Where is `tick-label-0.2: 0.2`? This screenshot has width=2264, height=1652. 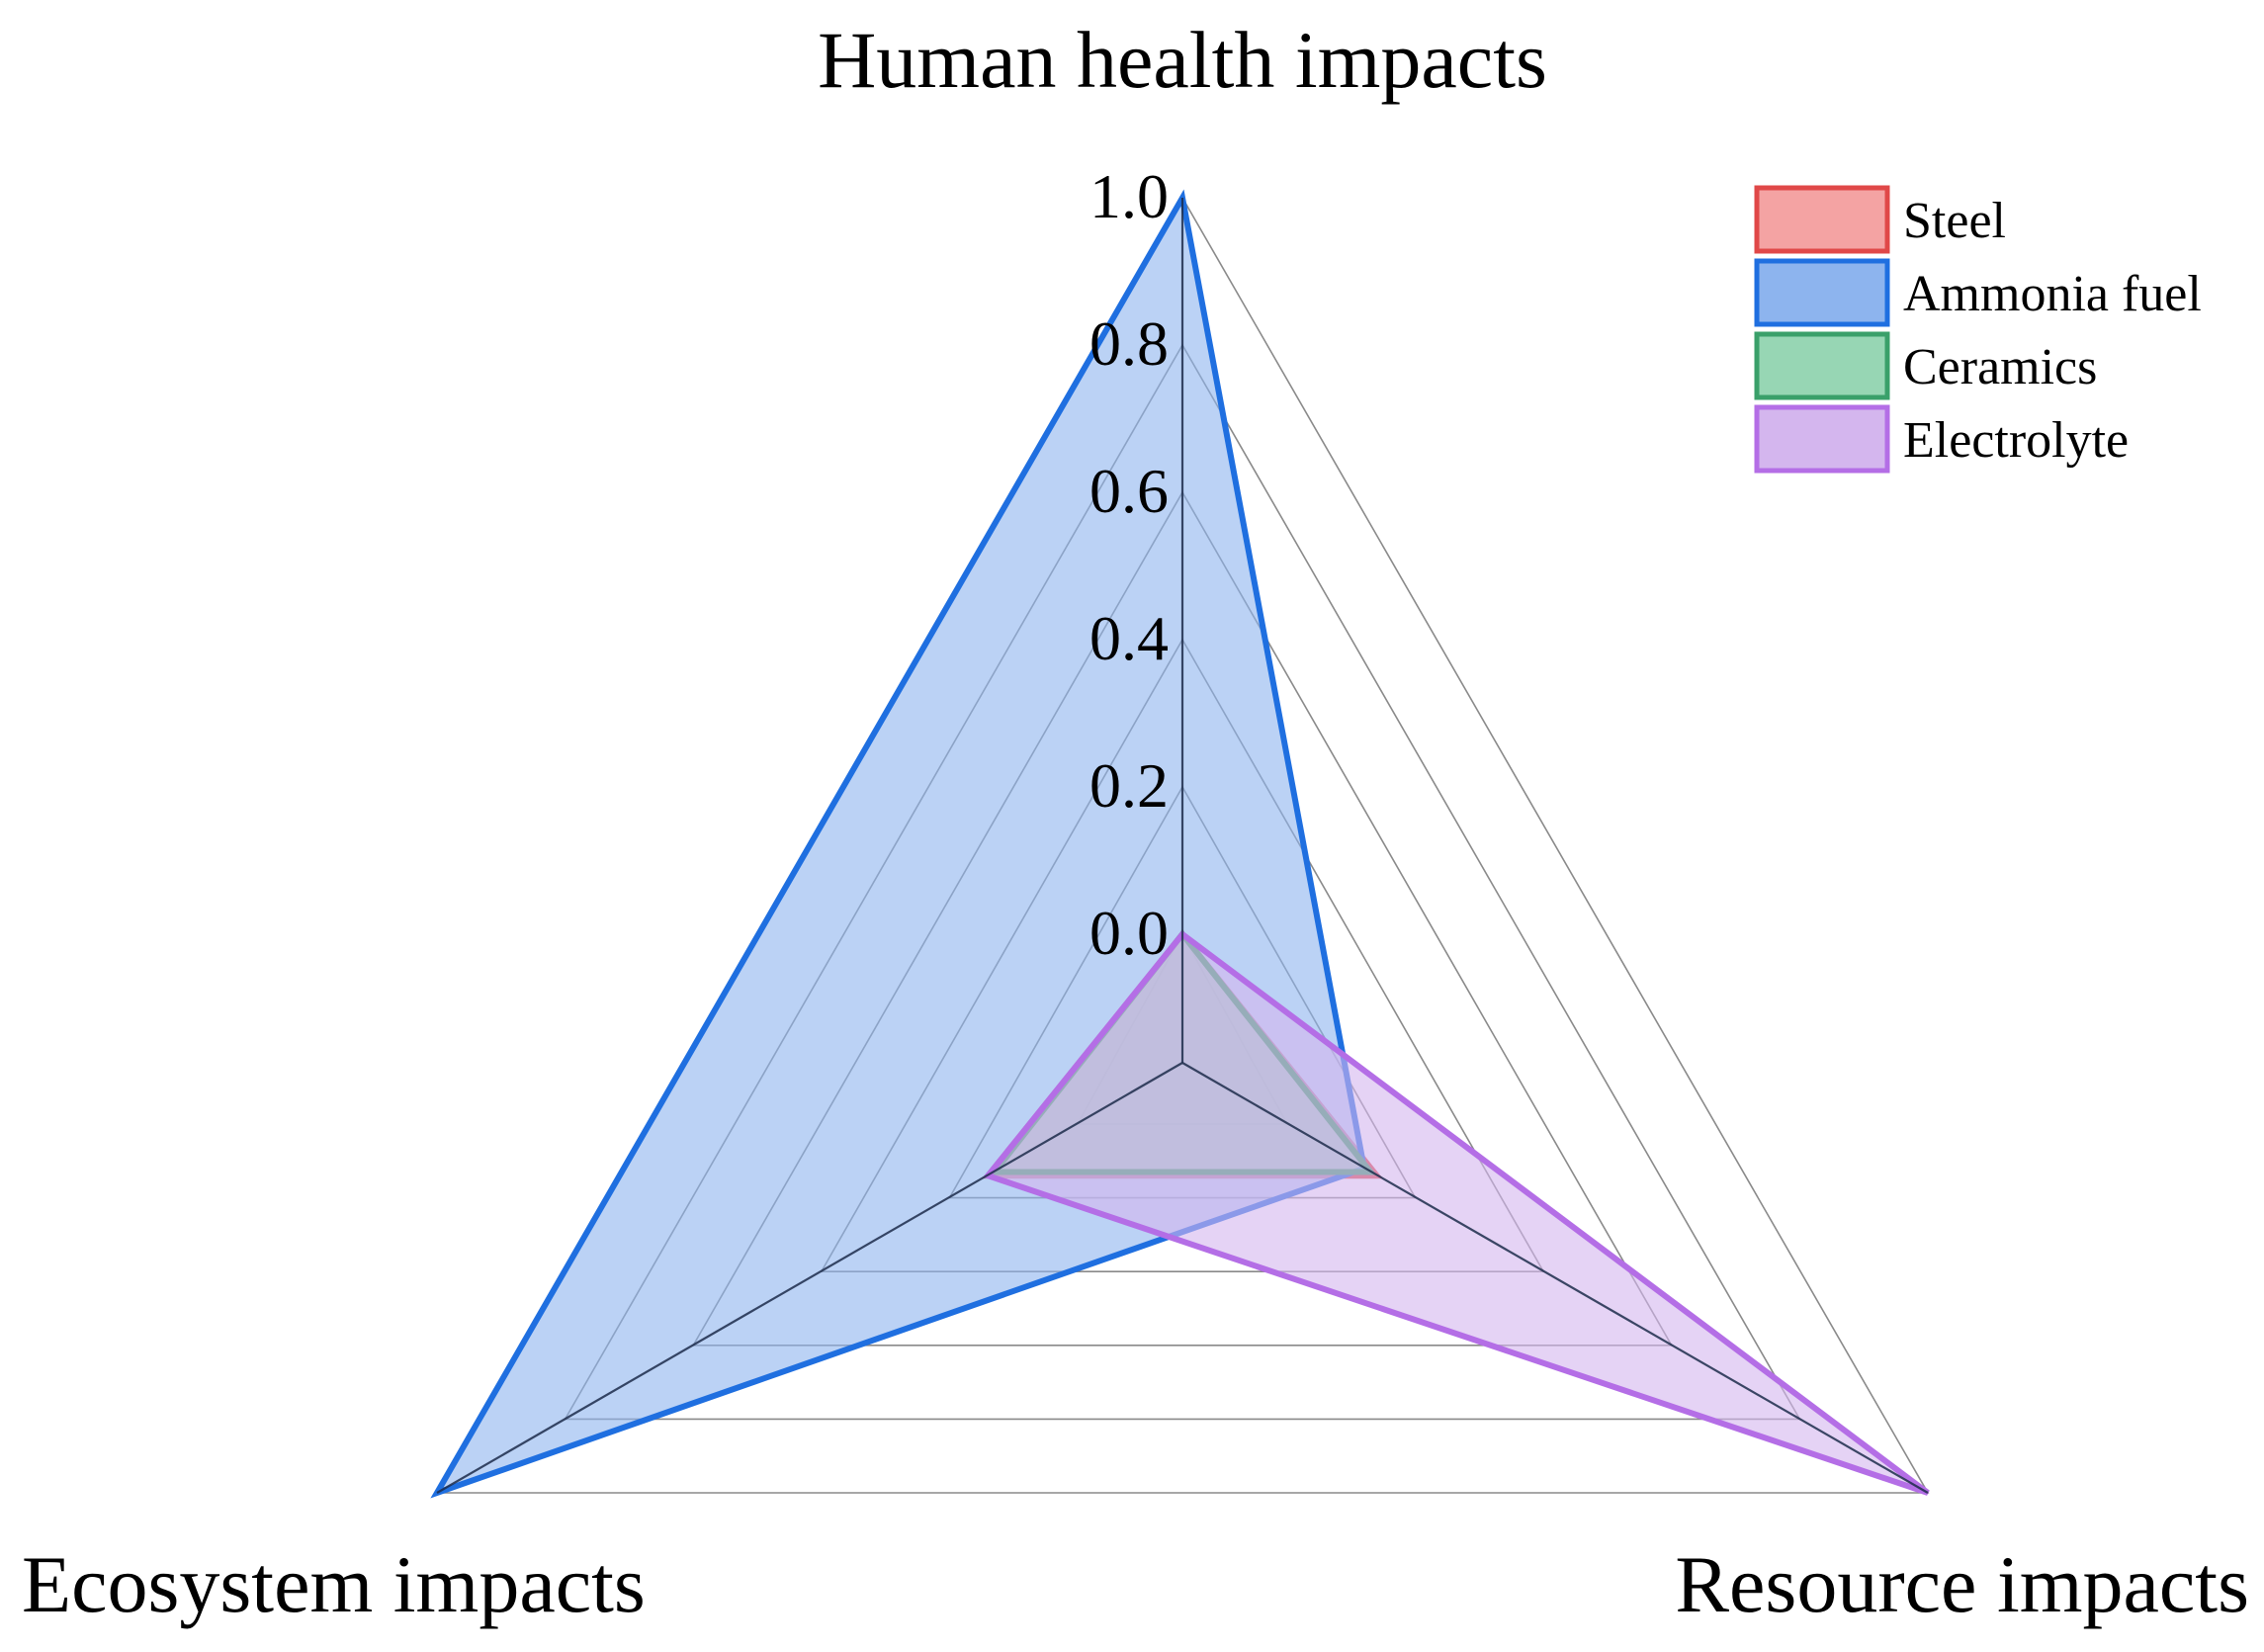 tick-label-0.2: 0.2 is located at coordinates (1129, 785).